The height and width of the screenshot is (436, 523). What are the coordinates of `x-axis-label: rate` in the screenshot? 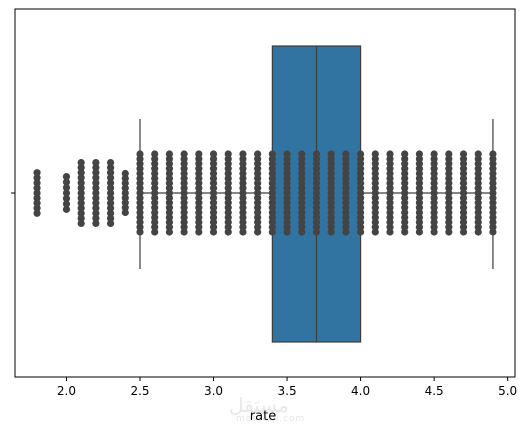 It's located at (263, 416).